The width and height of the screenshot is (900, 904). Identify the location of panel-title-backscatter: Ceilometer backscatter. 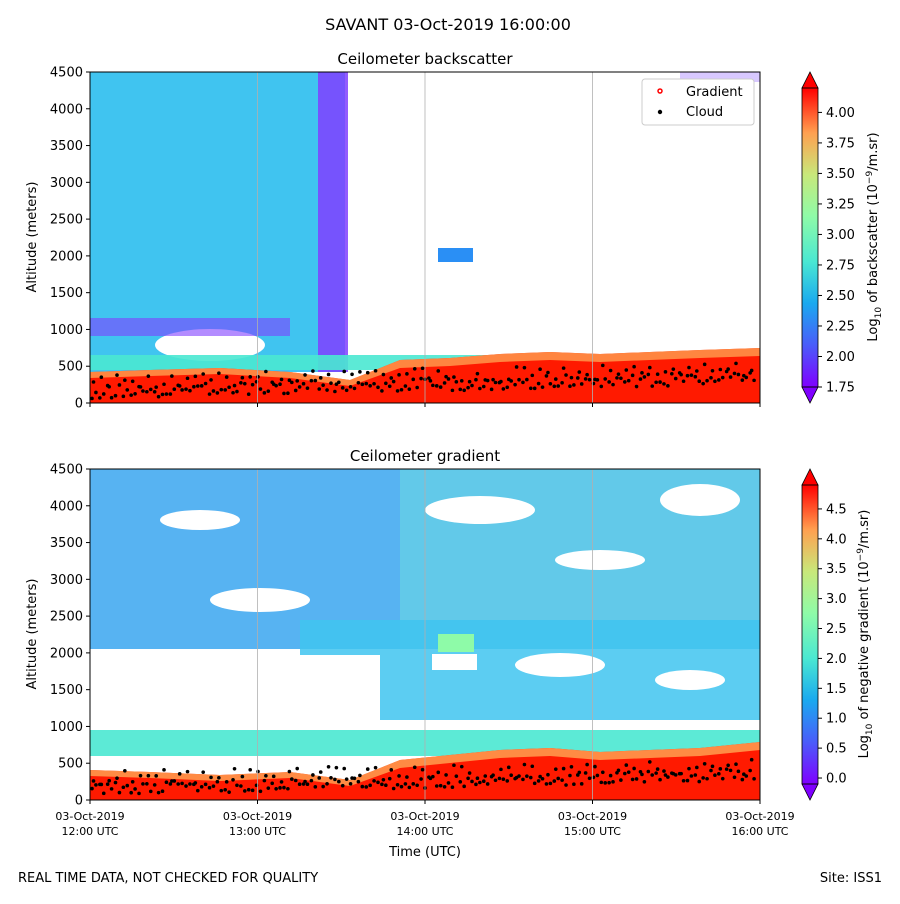
(425, 59).